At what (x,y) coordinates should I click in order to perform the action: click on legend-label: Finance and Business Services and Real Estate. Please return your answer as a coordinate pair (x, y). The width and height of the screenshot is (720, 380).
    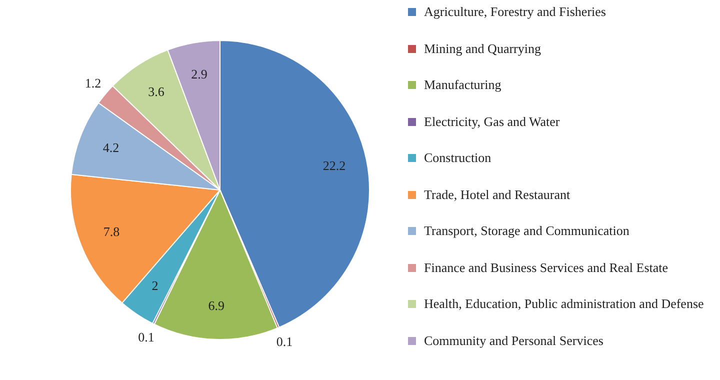
    Looking at the image, I should click on (546, 268).